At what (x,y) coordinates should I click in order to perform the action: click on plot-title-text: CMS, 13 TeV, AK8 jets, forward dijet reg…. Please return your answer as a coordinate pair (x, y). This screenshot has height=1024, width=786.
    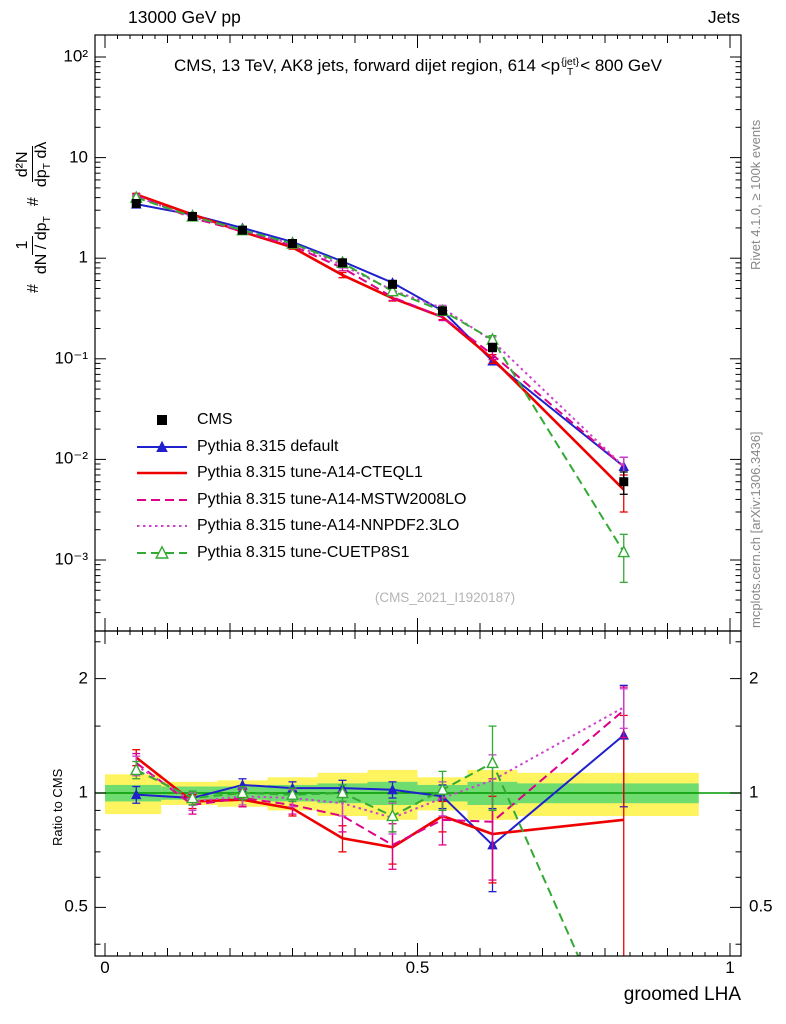
    Looking at the image, I should click on (367, 65).